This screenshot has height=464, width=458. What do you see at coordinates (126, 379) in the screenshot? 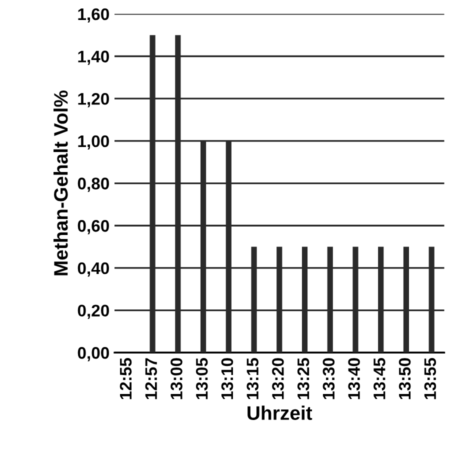
I see `x-tick-label: 12:55` at bounding box center [126, 379].